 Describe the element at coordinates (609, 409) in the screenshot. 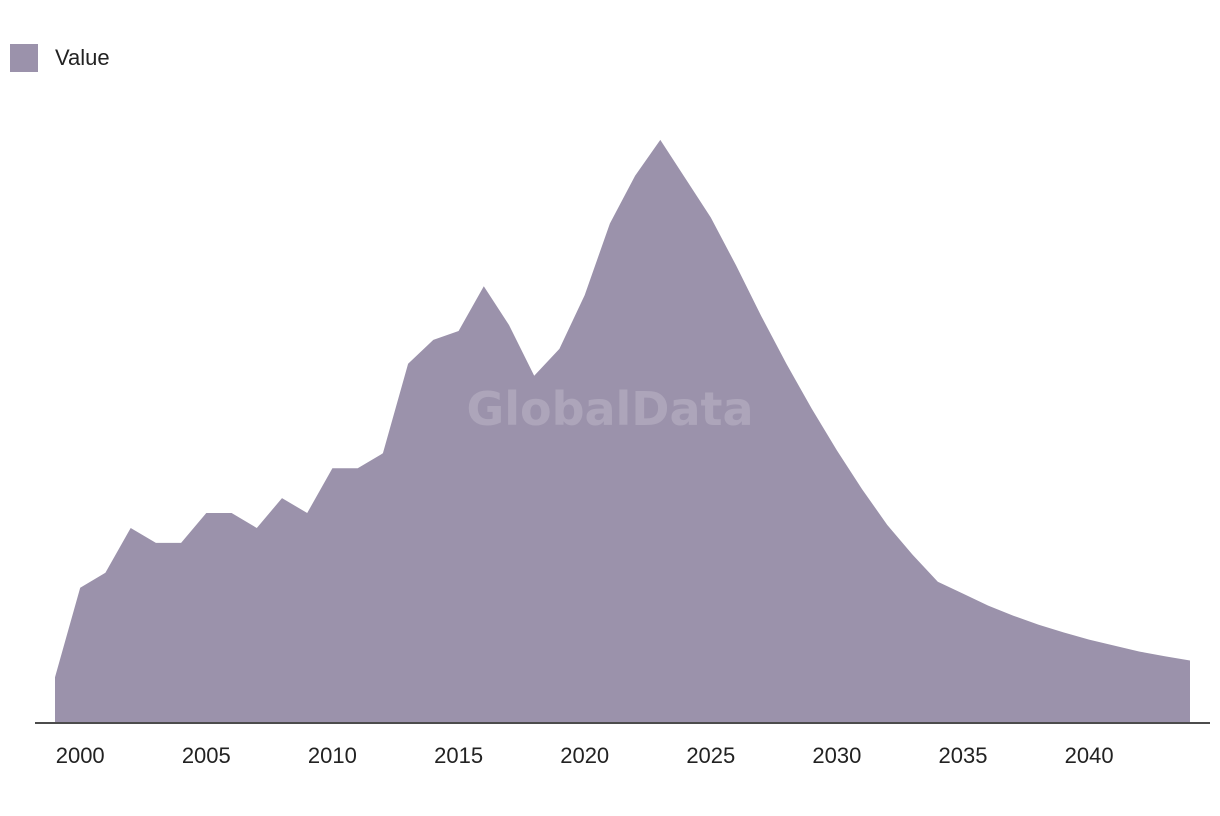

I see `watermark: GlobalData` at that location.